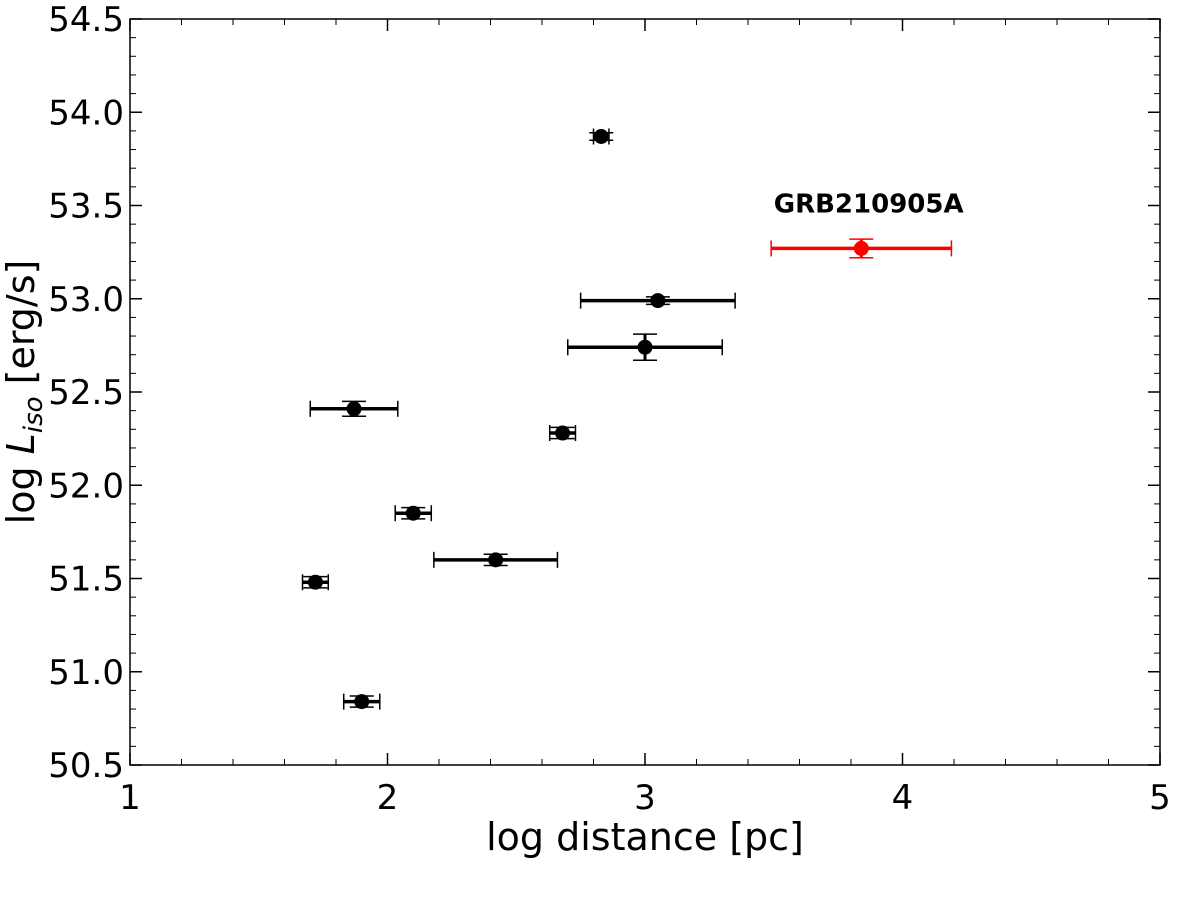  I want to click on y-tick-label: 51.5, so click(86, 580).